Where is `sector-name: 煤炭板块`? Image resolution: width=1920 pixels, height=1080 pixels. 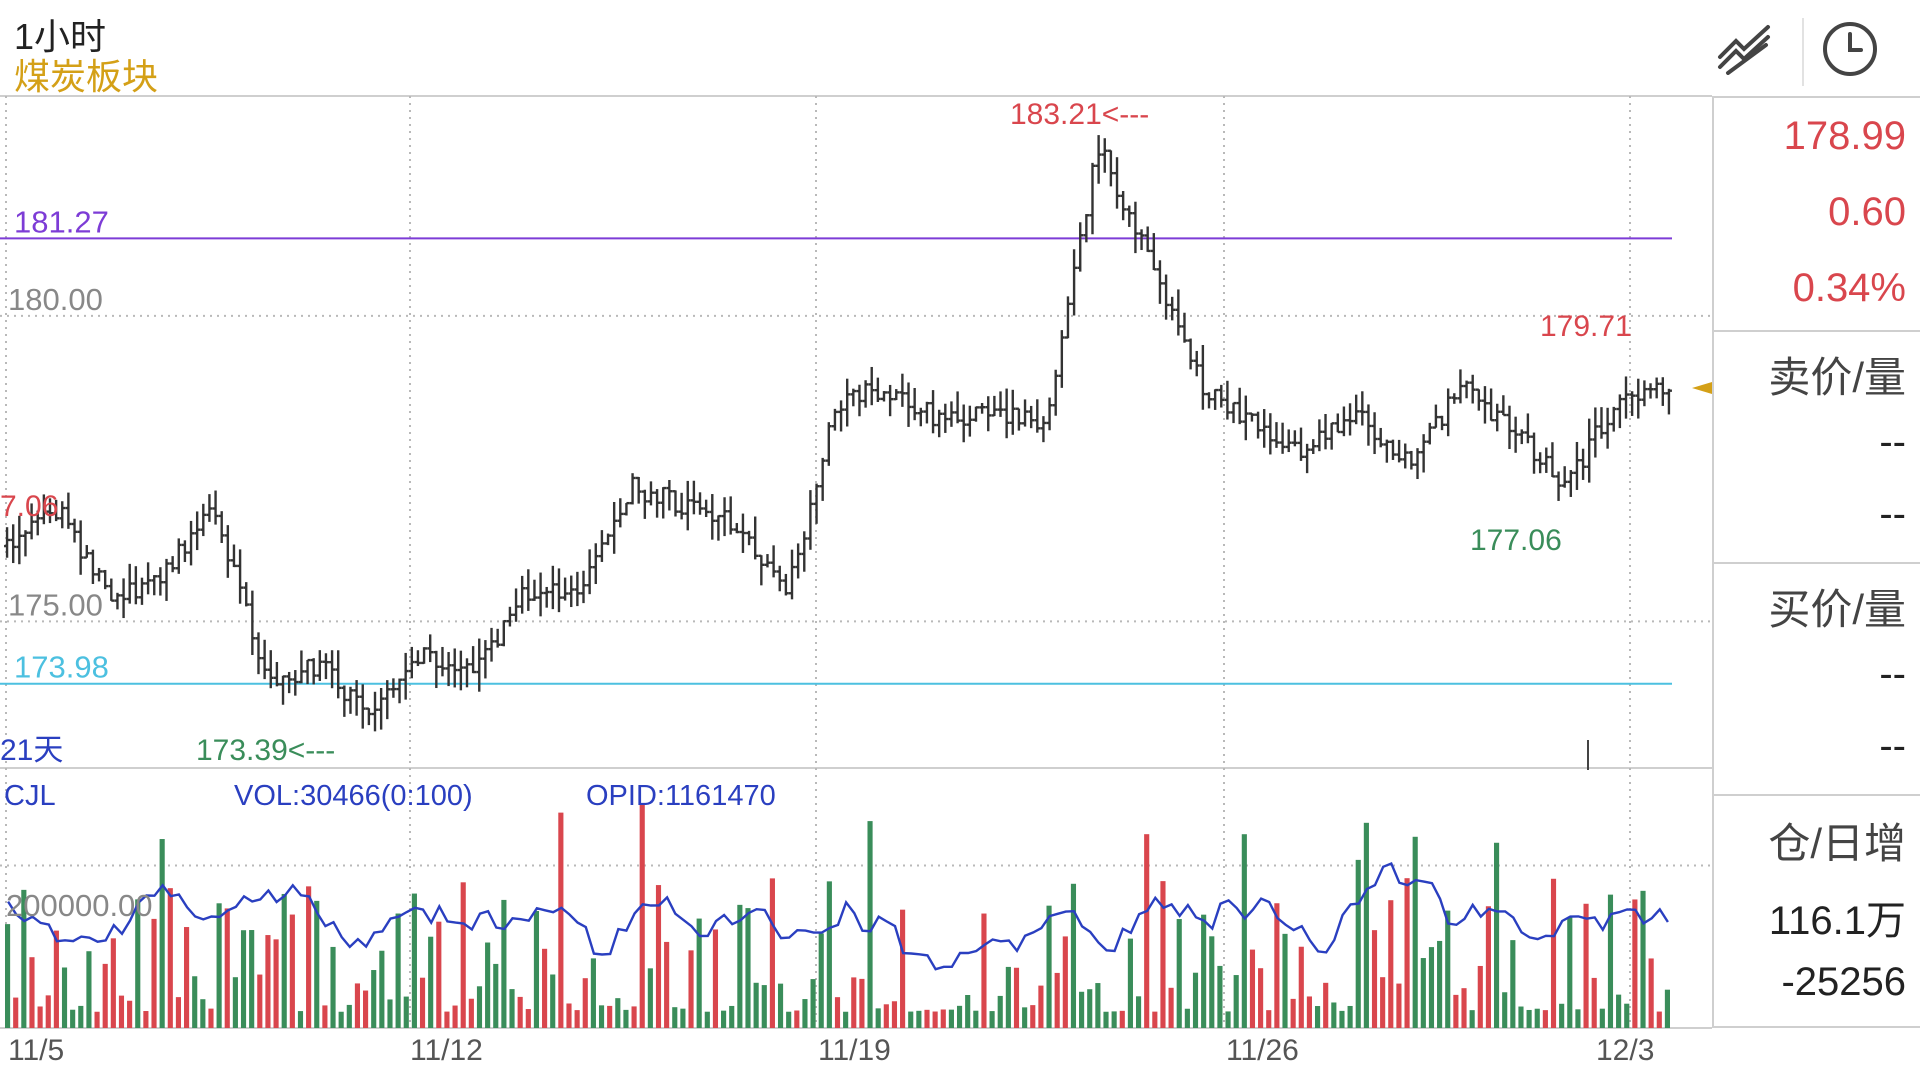
sector-name: 煤炭板块 is located at coordinates (86, 76).